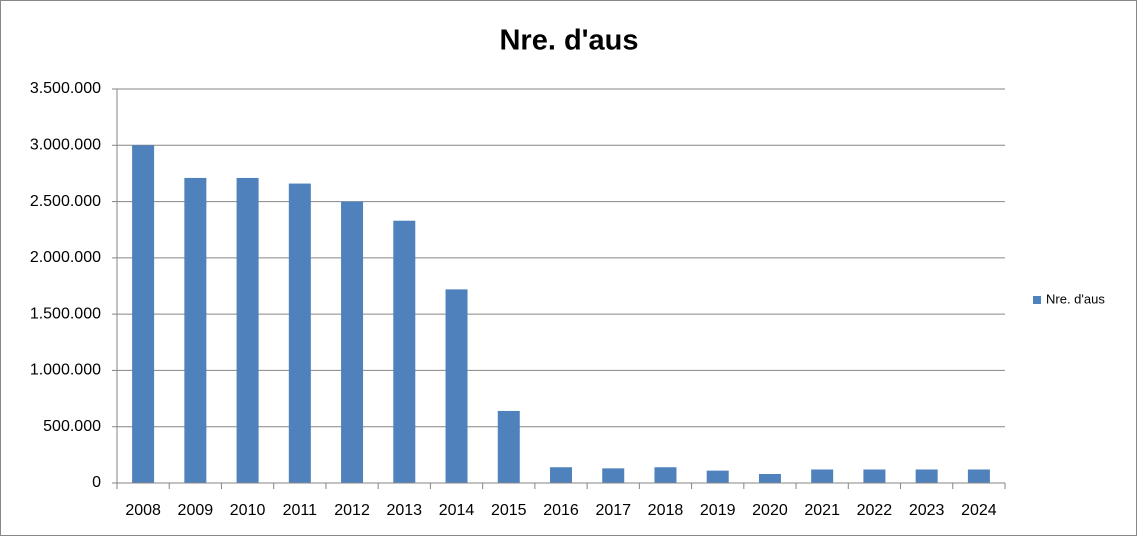 The width and height of the screenshot is (1138, 537). I want to click on x-tick-label: 2012, so click(352, 510).